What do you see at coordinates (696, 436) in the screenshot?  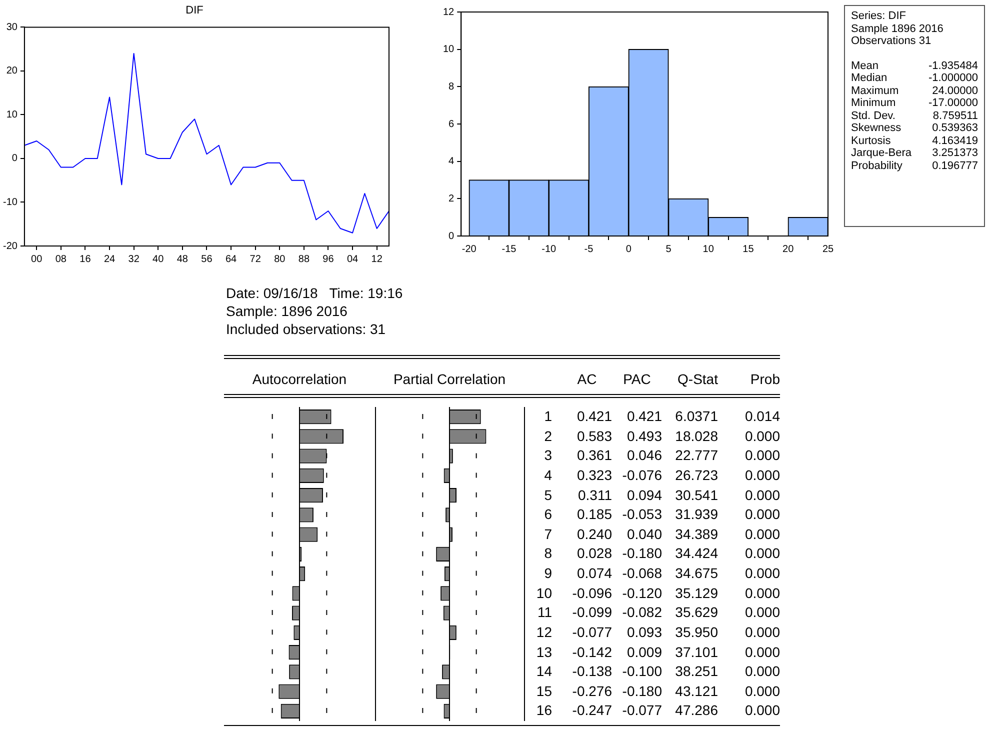 I see `data-label: 18.028` at bounding box center [696, 436].